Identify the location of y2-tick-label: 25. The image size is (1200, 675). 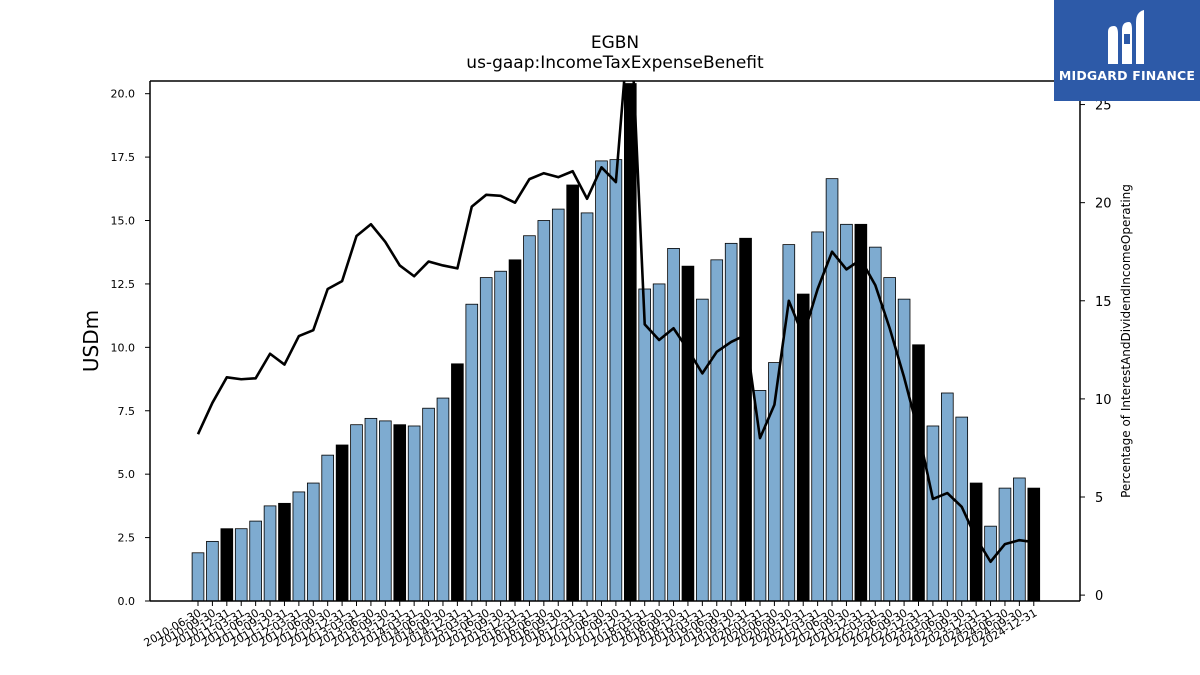
(1103, 106).